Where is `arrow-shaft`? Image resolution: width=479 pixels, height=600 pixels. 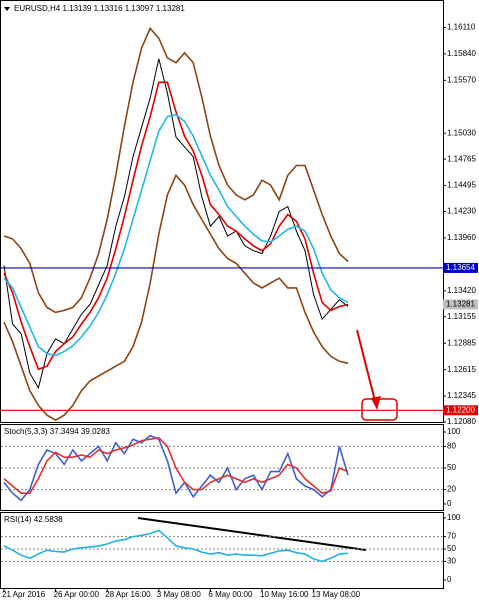
arrow-shaft is located at coordinates (366, 367).